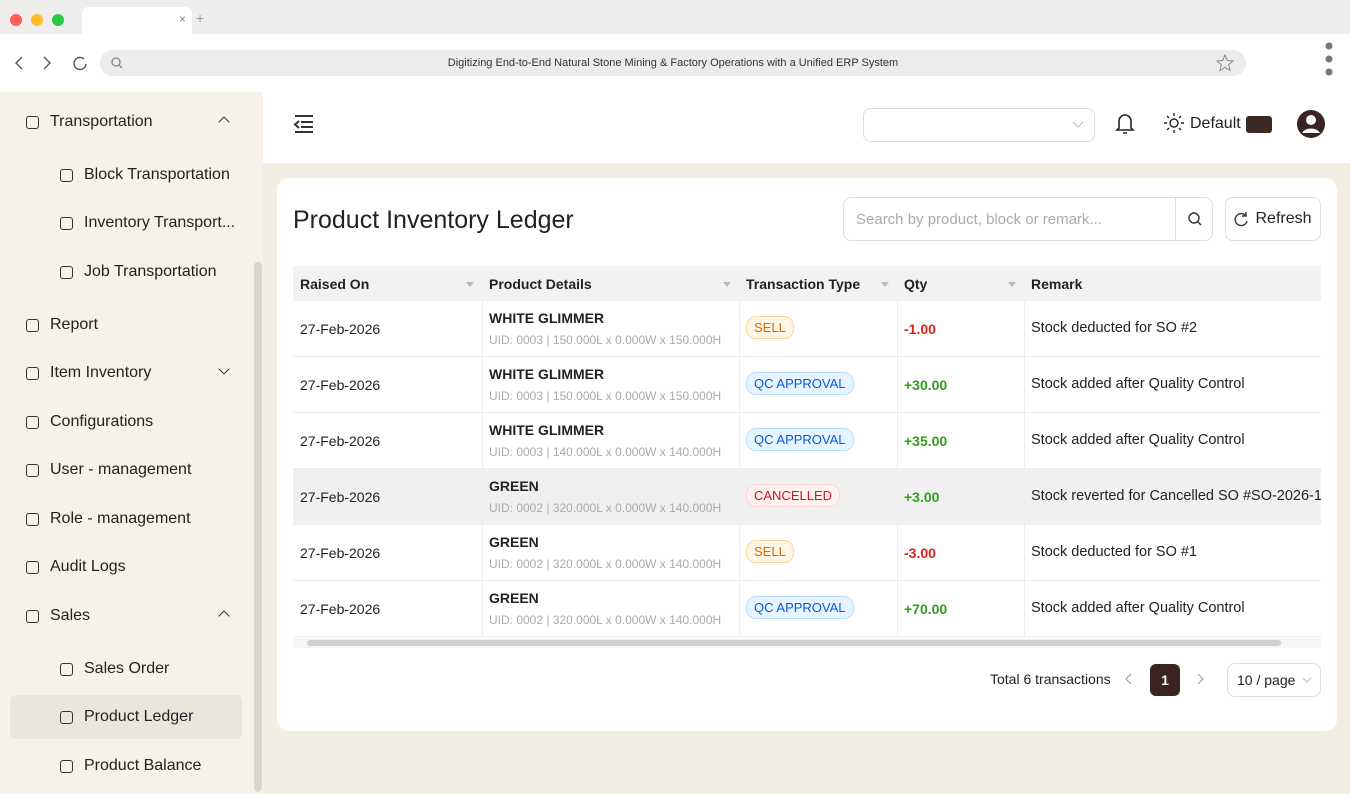 Image resolution: width=1350 pixels, height=794 pixels. Describe the element at coordinates (126, 567) in the screenshot. I see `sidebar-item: Audit Logs` at that location.